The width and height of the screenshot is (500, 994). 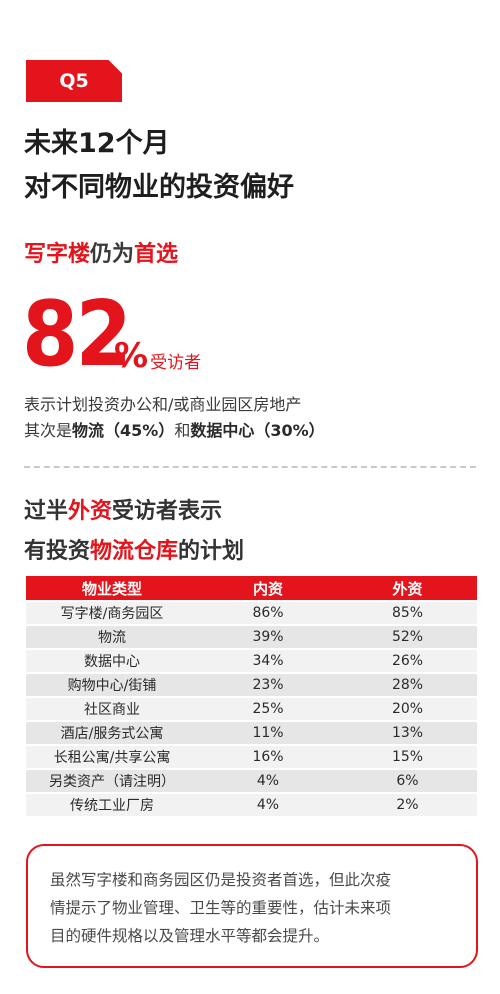 I want to click on title-line-2: 对不同物业的投资偏好, so click(x=159, y=187).